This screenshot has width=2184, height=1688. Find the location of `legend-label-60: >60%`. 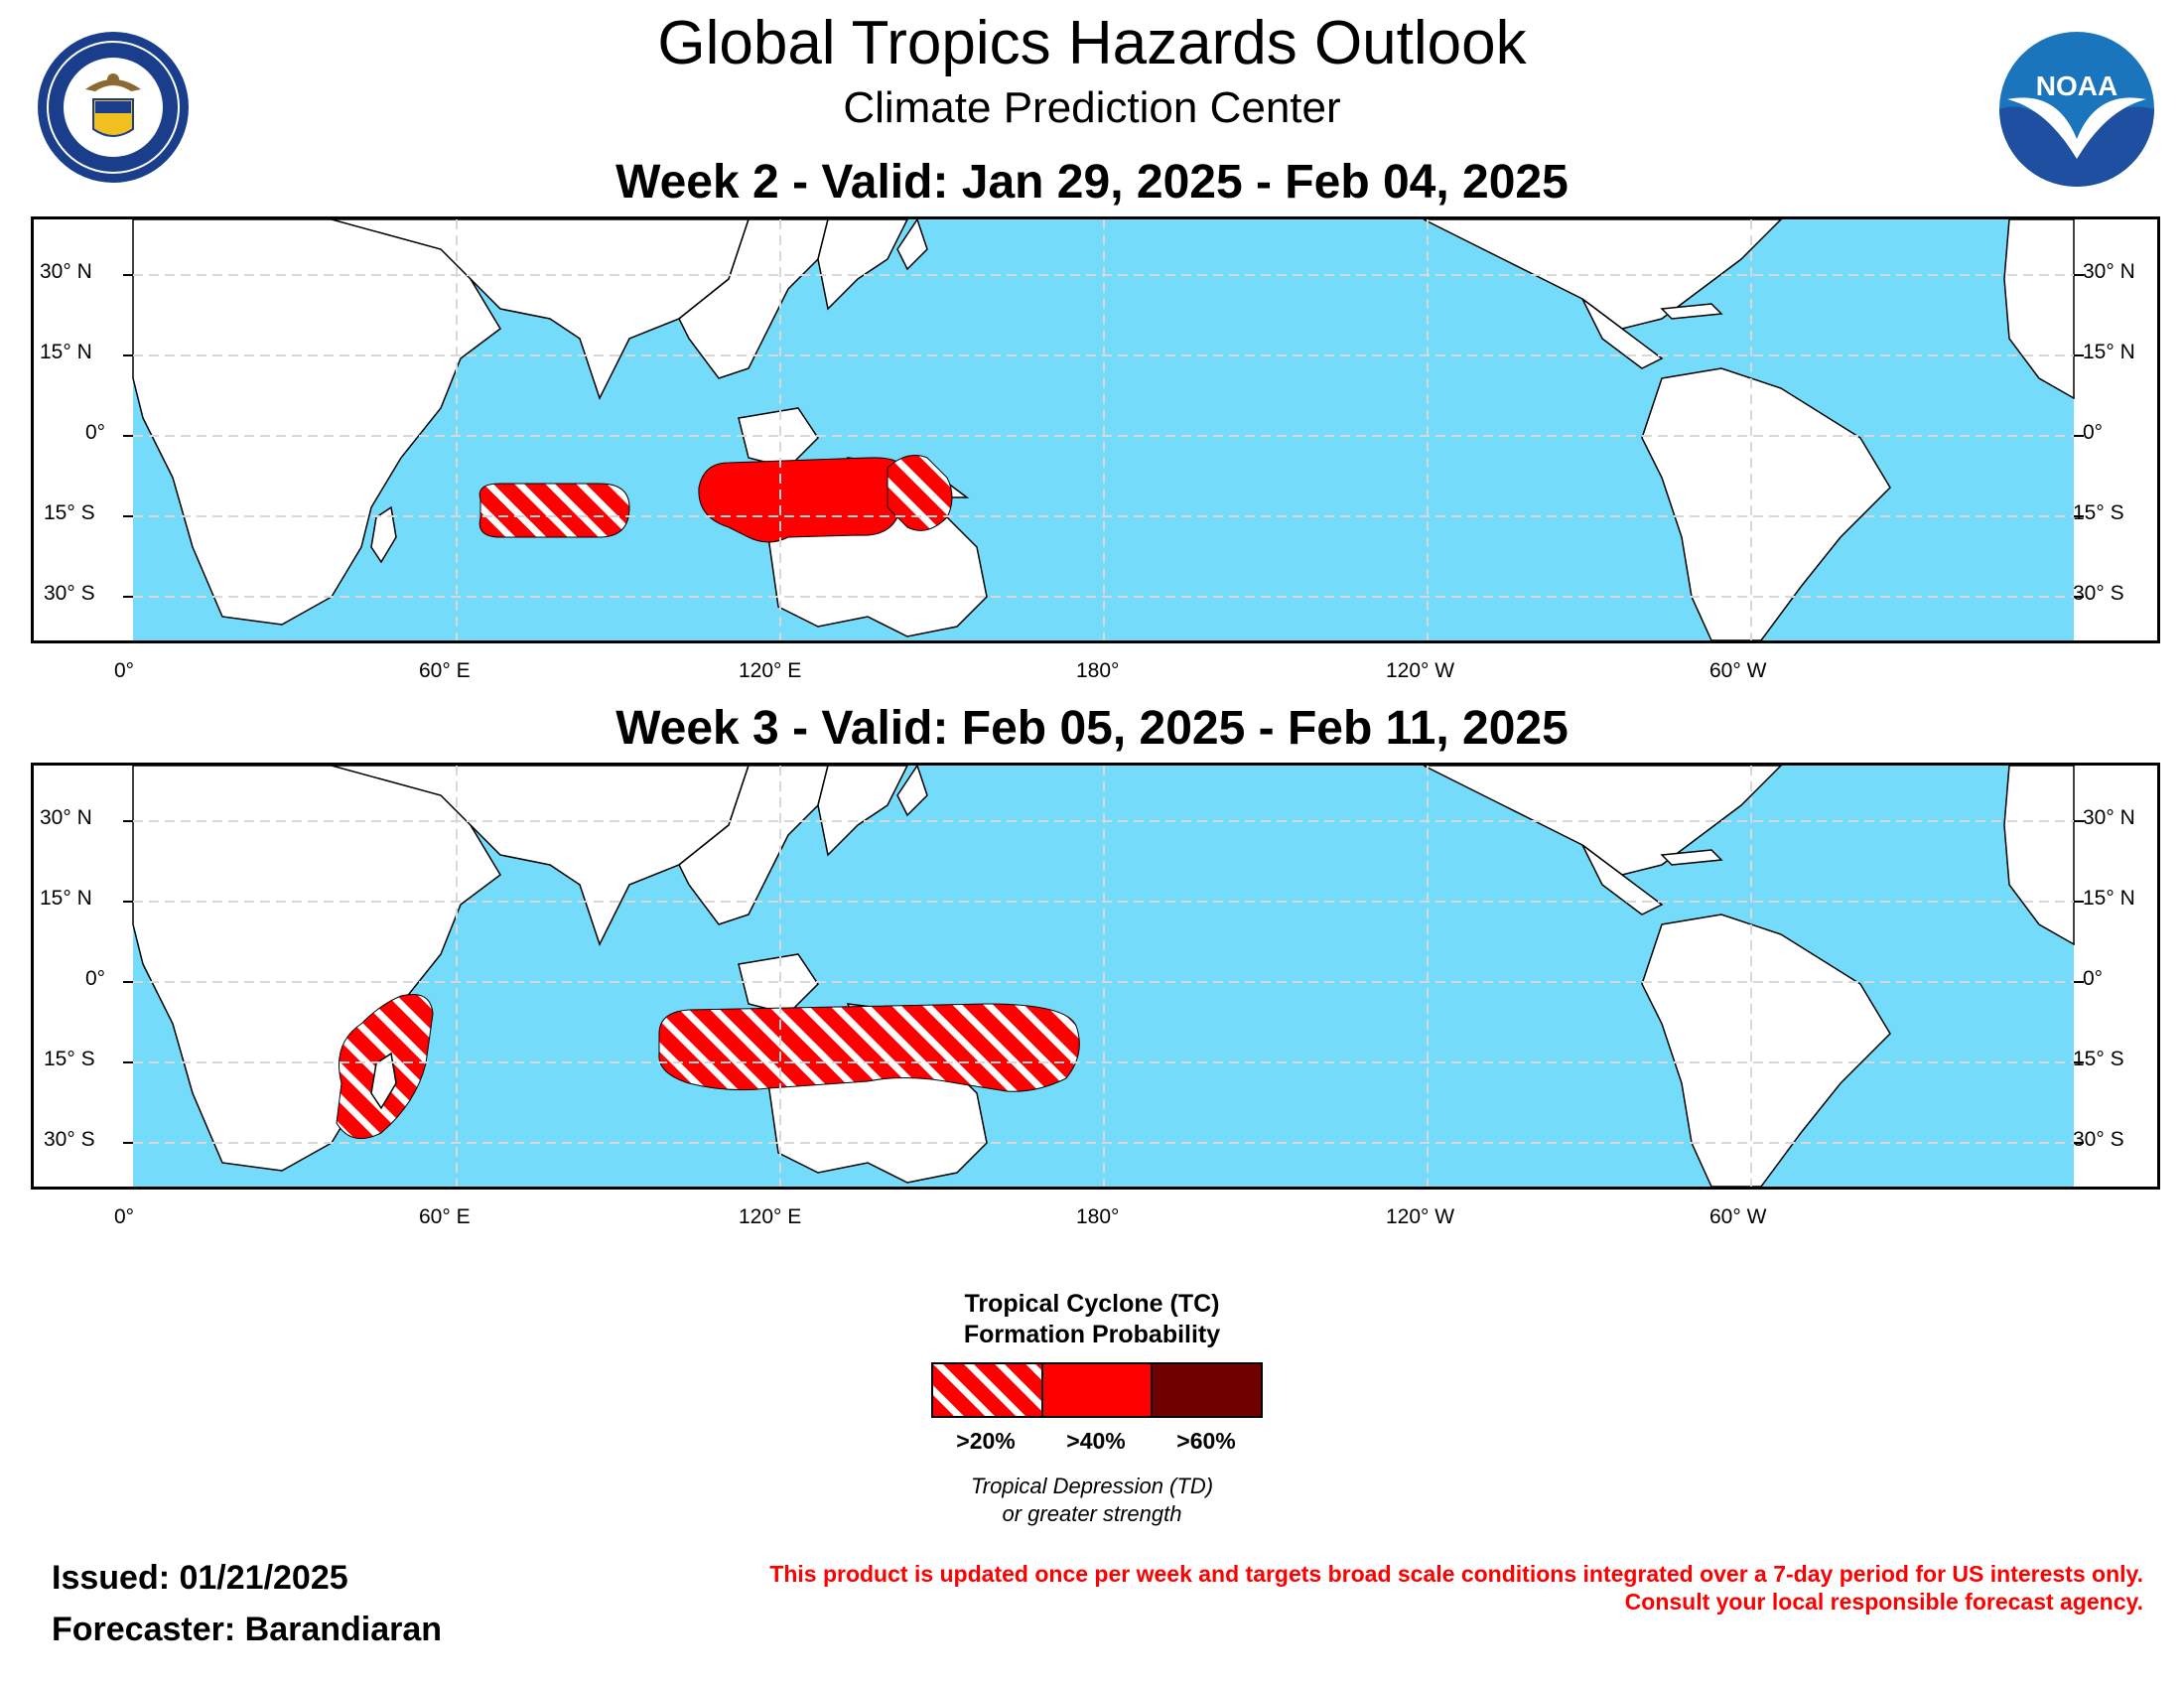

legend-label-60: >60% is located at coordinates (1206, 1441).